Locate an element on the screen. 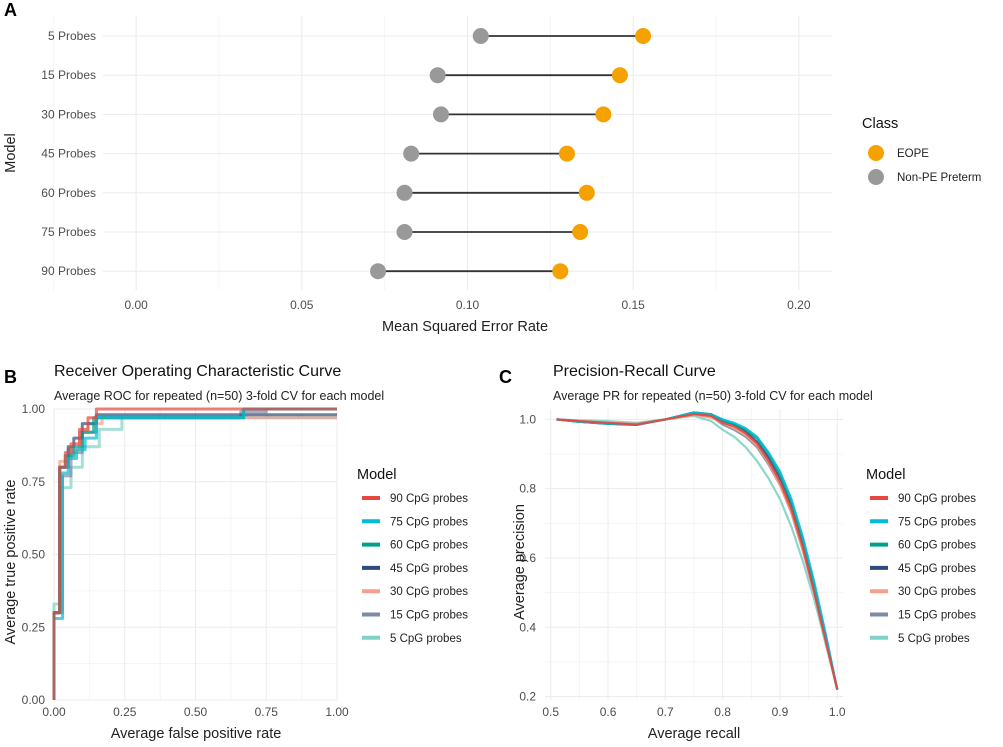  point-nonpe-5-probes is located at coordinates (480, 36).